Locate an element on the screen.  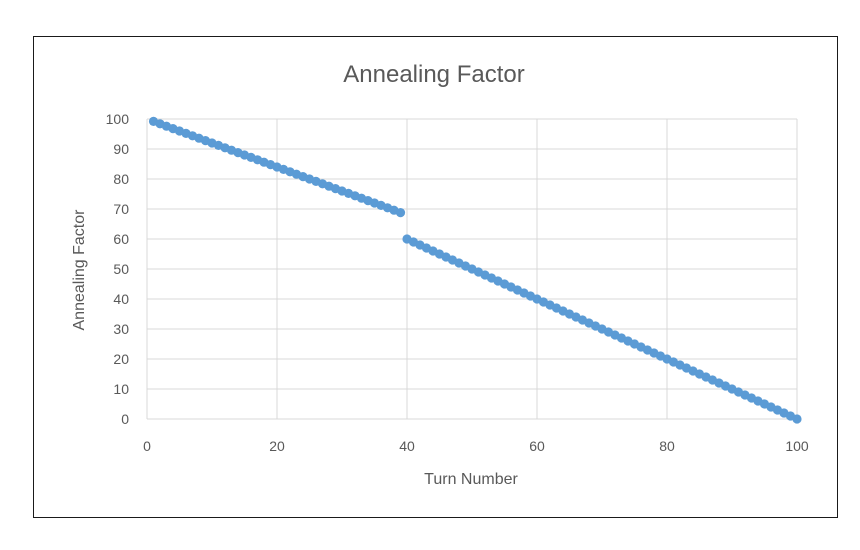
chart-title: Annealing Factor is located at coordinates (433, 74).